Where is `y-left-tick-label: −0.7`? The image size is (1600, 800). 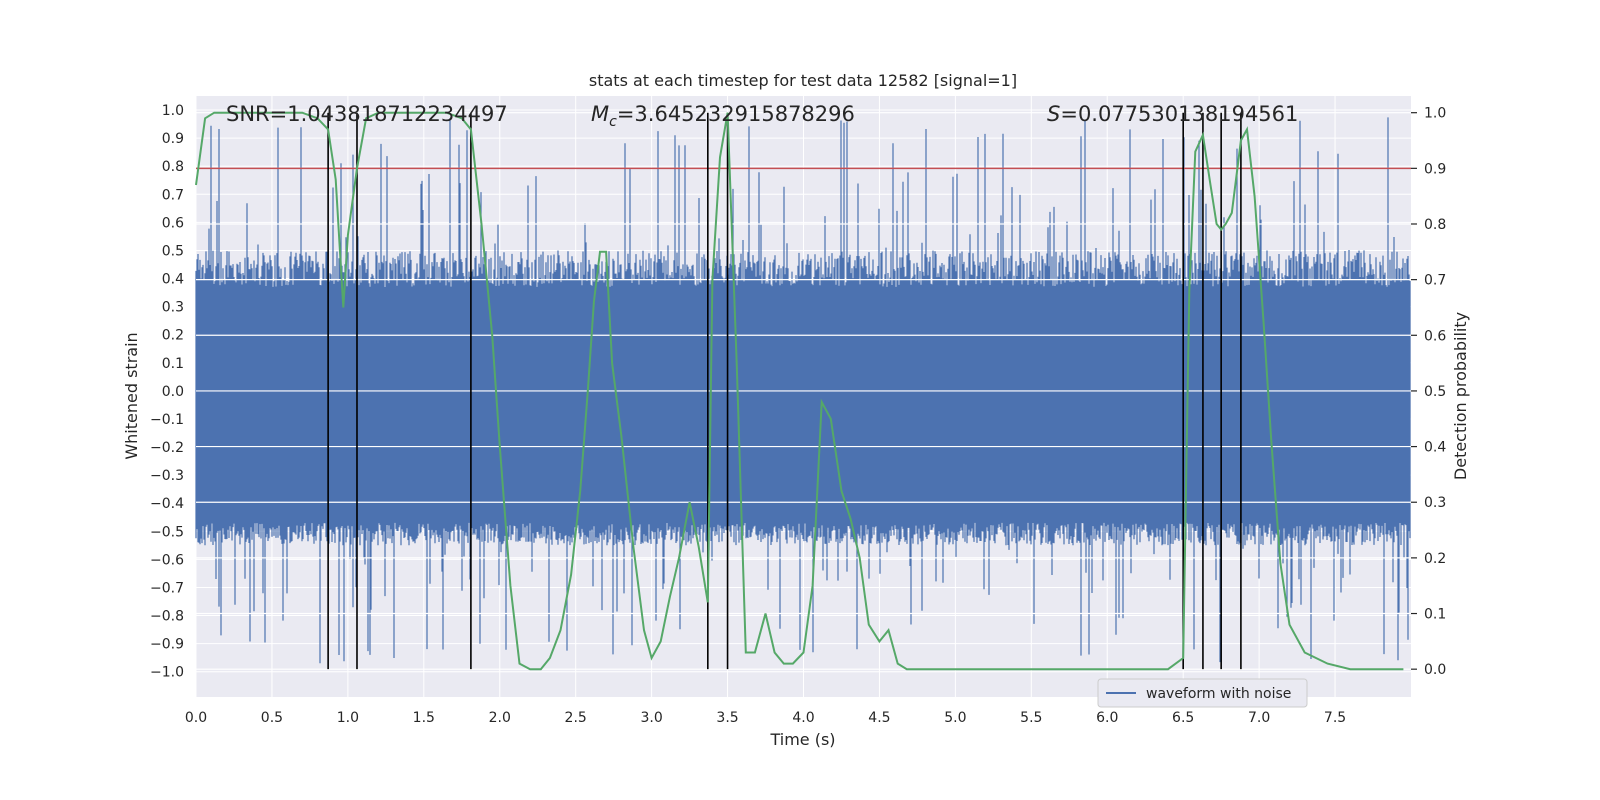 y-left-tick-label: −0.7 is located at coordinates (167, 588).